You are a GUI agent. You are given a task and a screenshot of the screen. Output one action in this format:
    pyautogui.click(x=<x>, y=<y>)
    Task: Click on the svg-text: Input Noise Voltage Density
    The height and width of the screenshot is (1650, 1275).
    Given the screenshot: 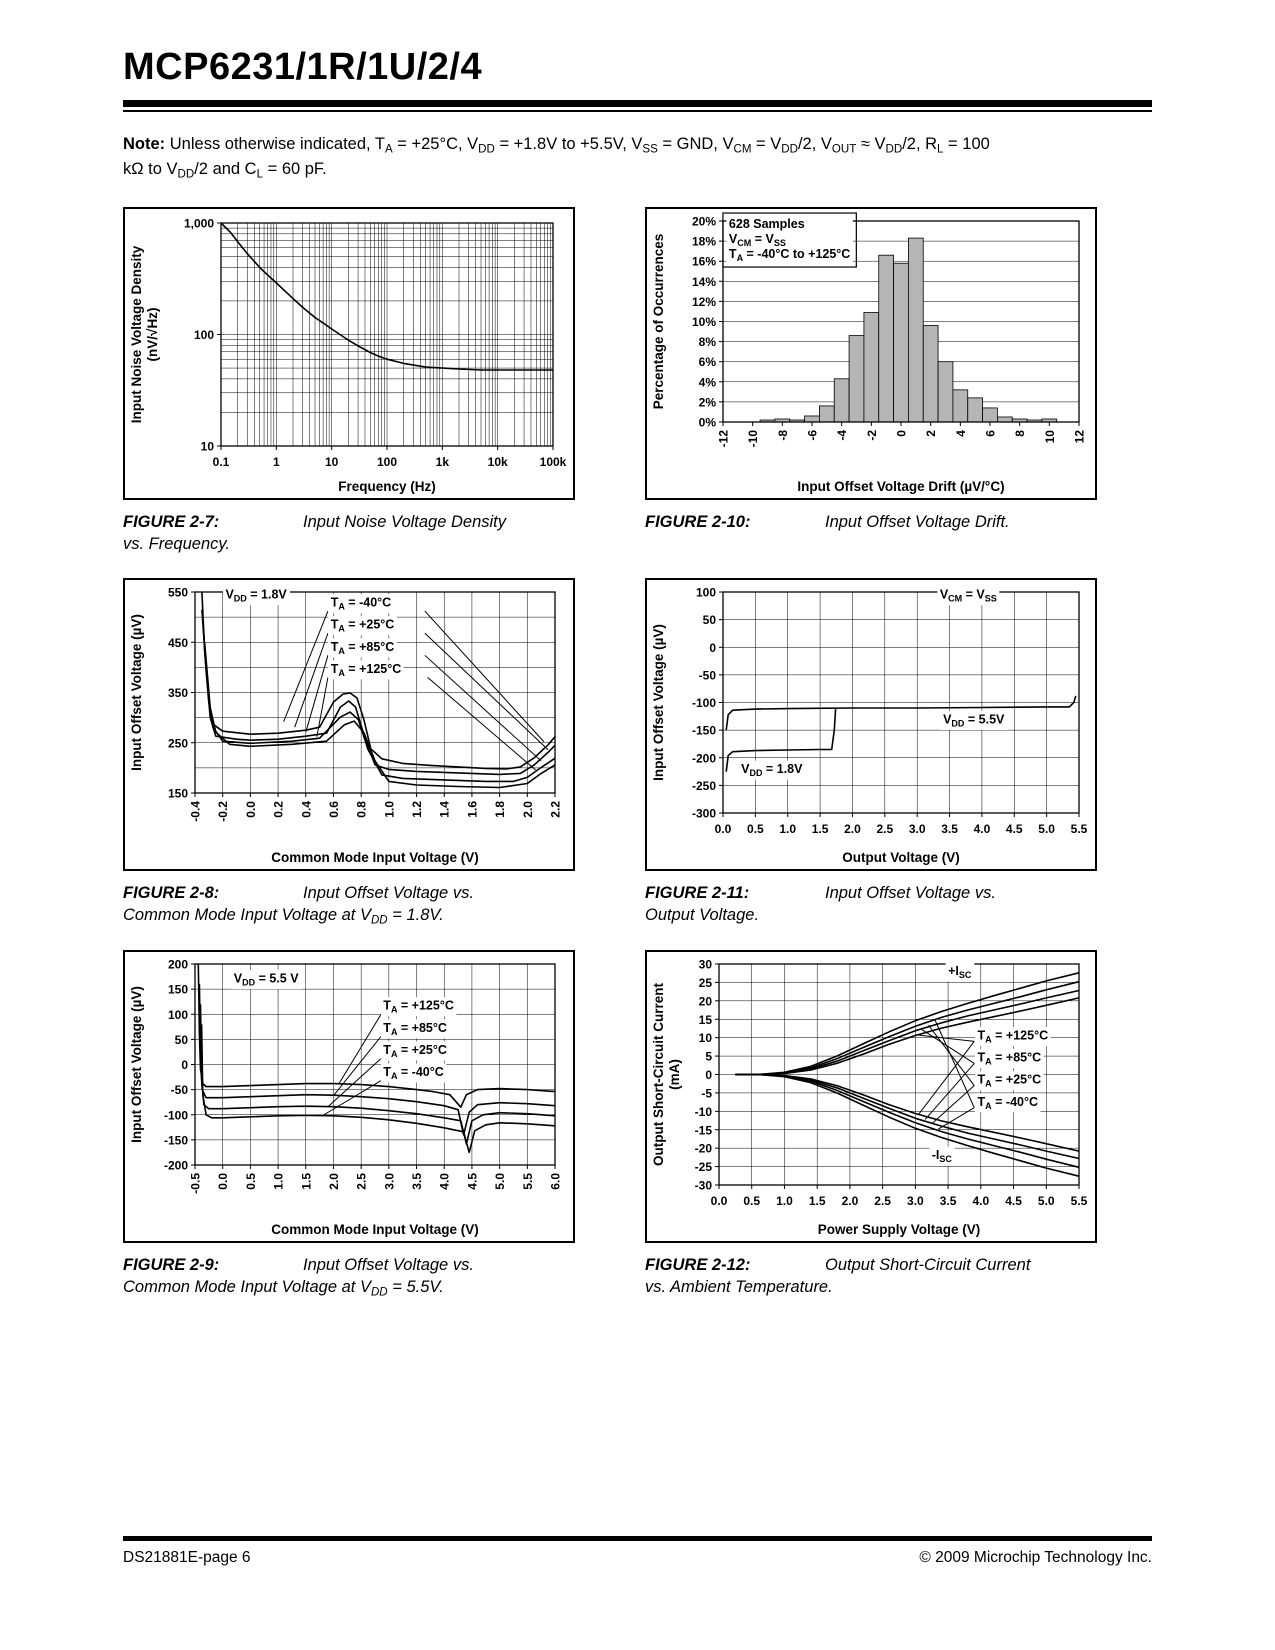 What is the action you would take?
    pyautogui.click(x=136, y=334)
    